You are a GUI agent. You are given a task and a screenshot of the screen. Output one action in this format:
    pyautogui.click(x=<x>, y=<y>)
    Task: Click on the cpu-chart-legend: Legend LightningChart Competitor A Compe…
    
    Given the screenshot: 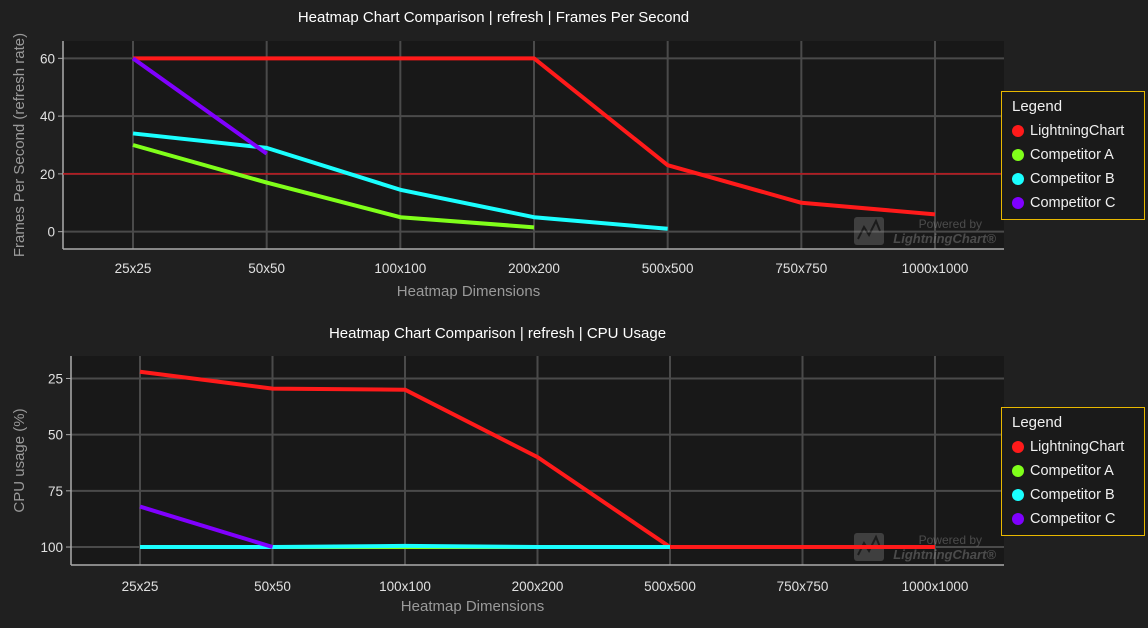 What is the action you would take?
    pyautogui.click(x=1073, y=471)
    